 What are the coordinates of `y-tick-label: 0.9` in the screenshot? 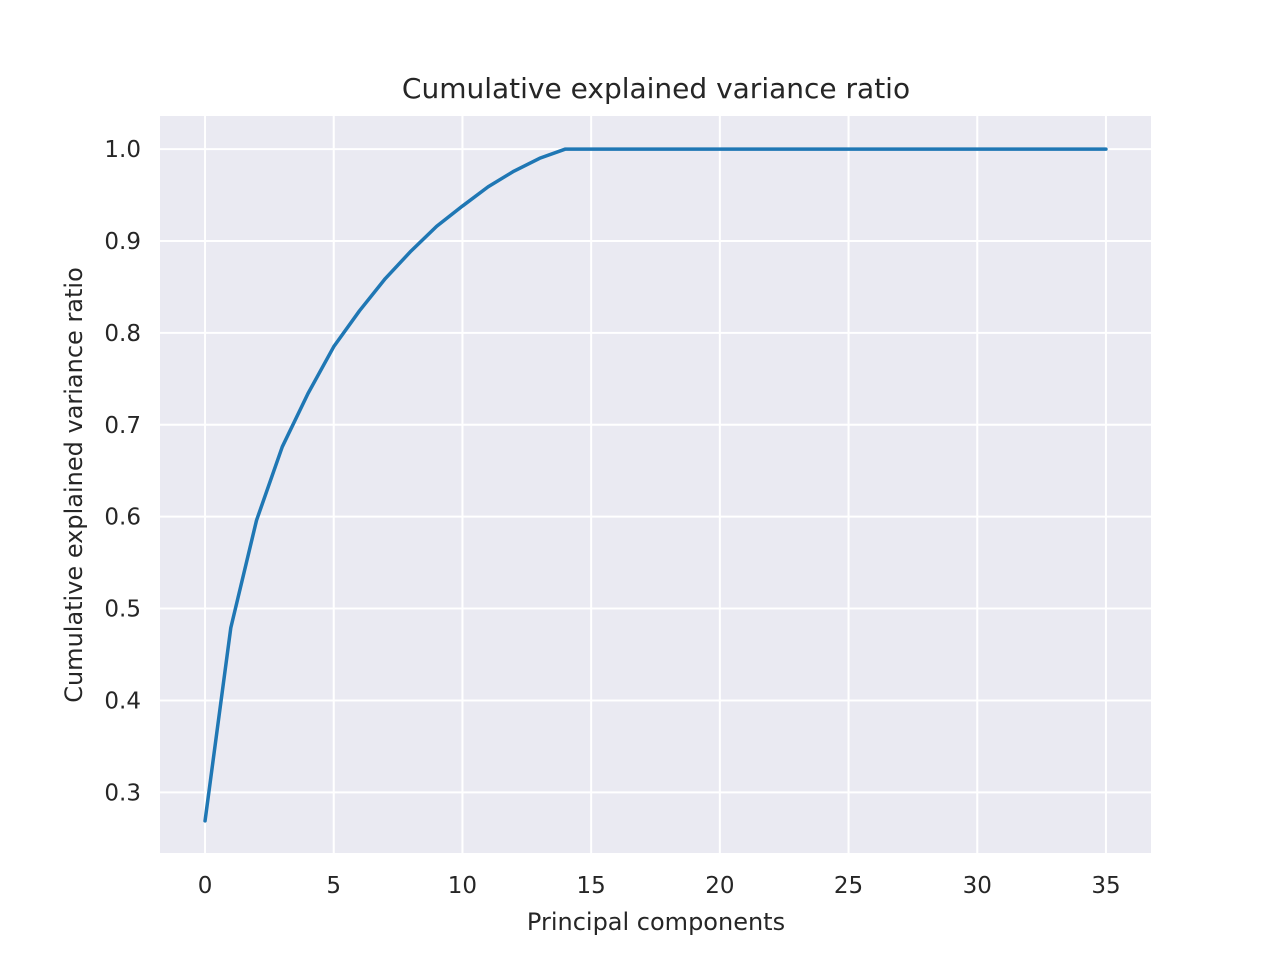 It's located at (122, 242).